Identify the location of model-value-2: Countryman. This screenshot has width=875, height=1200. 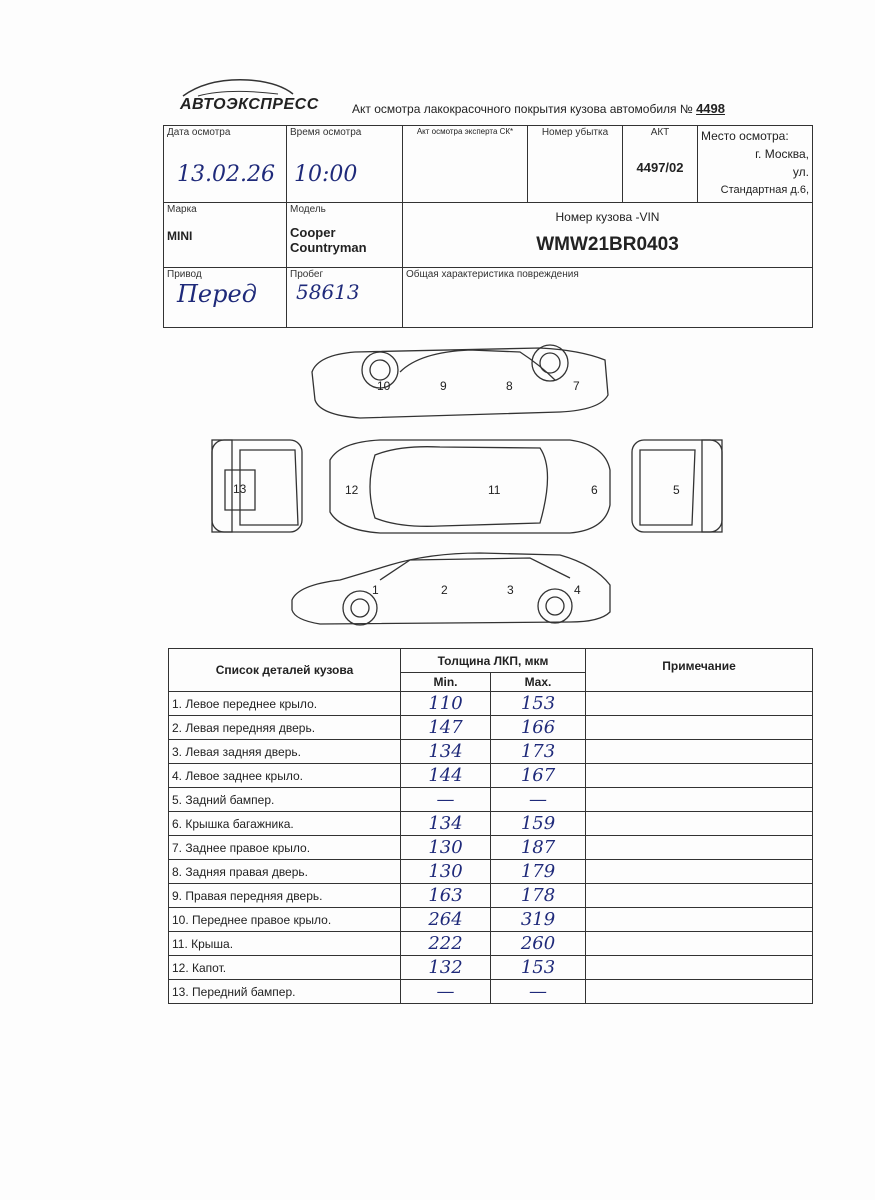
(328, 247).